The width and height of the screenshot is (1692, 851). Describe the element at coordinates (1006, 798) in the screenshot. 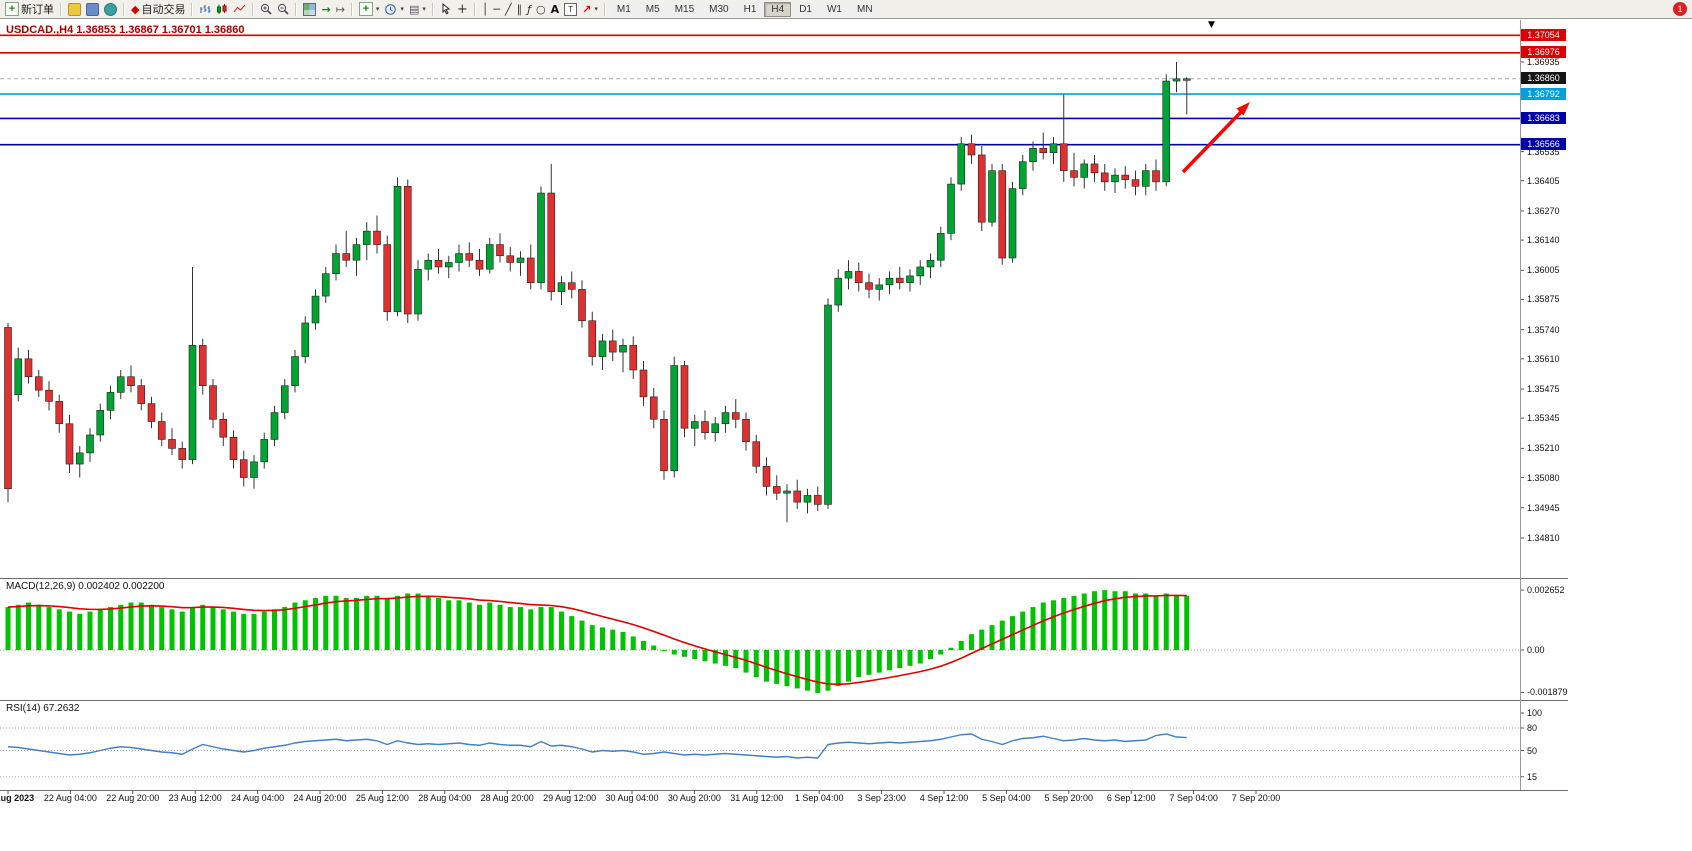

I see `time-axis-label: 5 Sep 04:00` at that location.